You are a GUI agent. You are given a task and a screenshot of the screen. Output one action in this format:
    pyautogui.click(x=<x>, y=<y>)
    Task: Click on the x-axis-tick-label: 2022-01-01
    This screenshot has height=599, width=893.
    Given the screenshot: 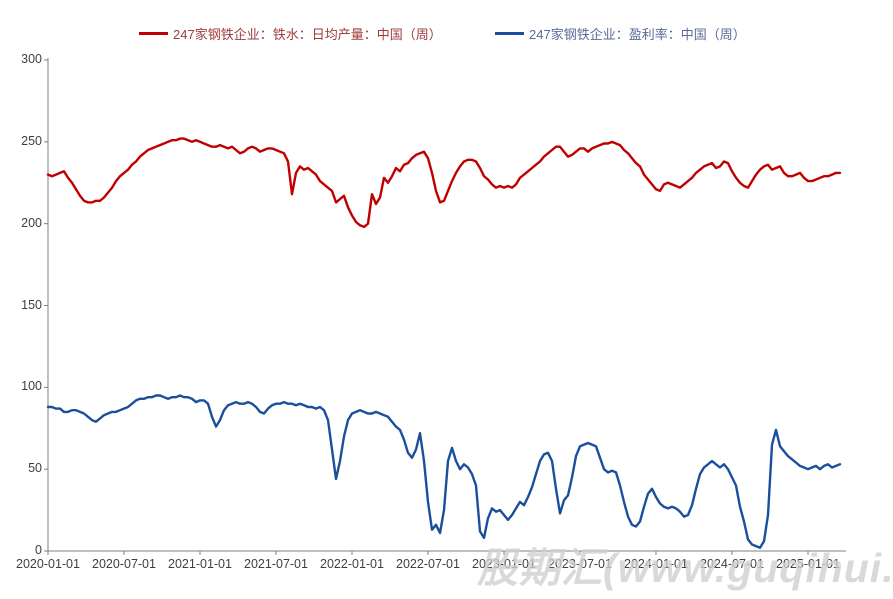 What is the action you would take?
    pyautogui.click(x=352, y=564)
    